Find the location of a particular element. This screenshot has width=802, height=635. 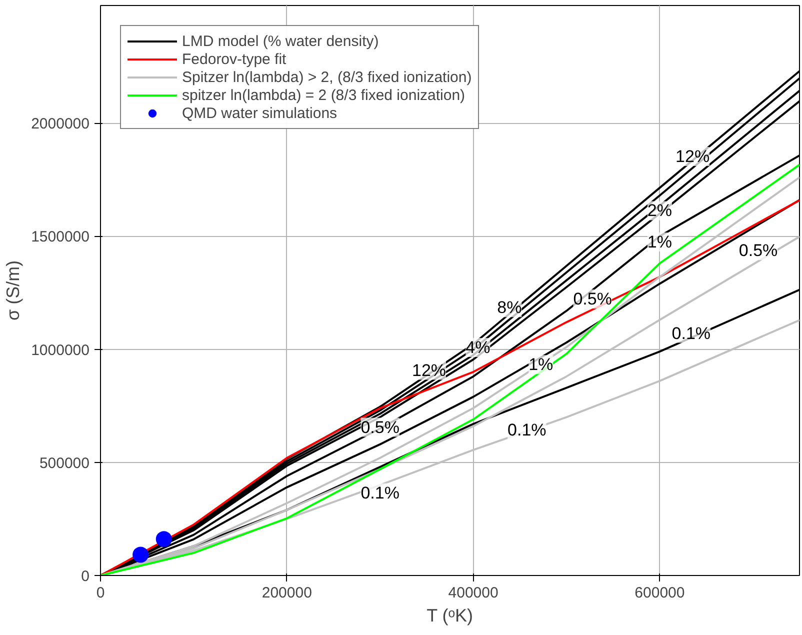

y-axis-title: σ (S/m) is located at coordinates (13, 290).